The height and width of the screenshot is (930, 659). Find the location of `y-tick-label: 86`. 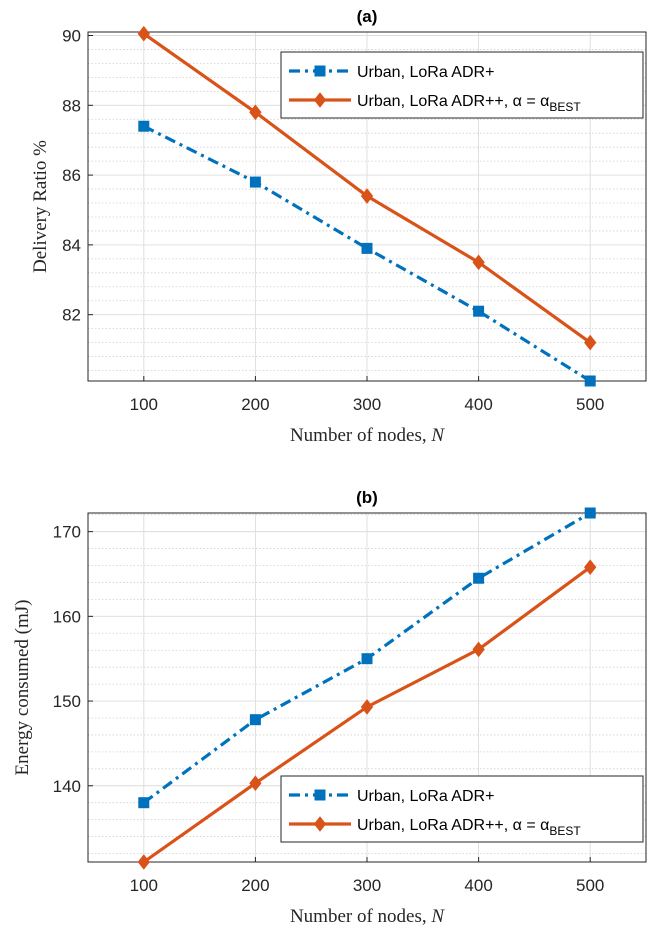

y-tick-label: 86 is located at coordinates (71, 175).